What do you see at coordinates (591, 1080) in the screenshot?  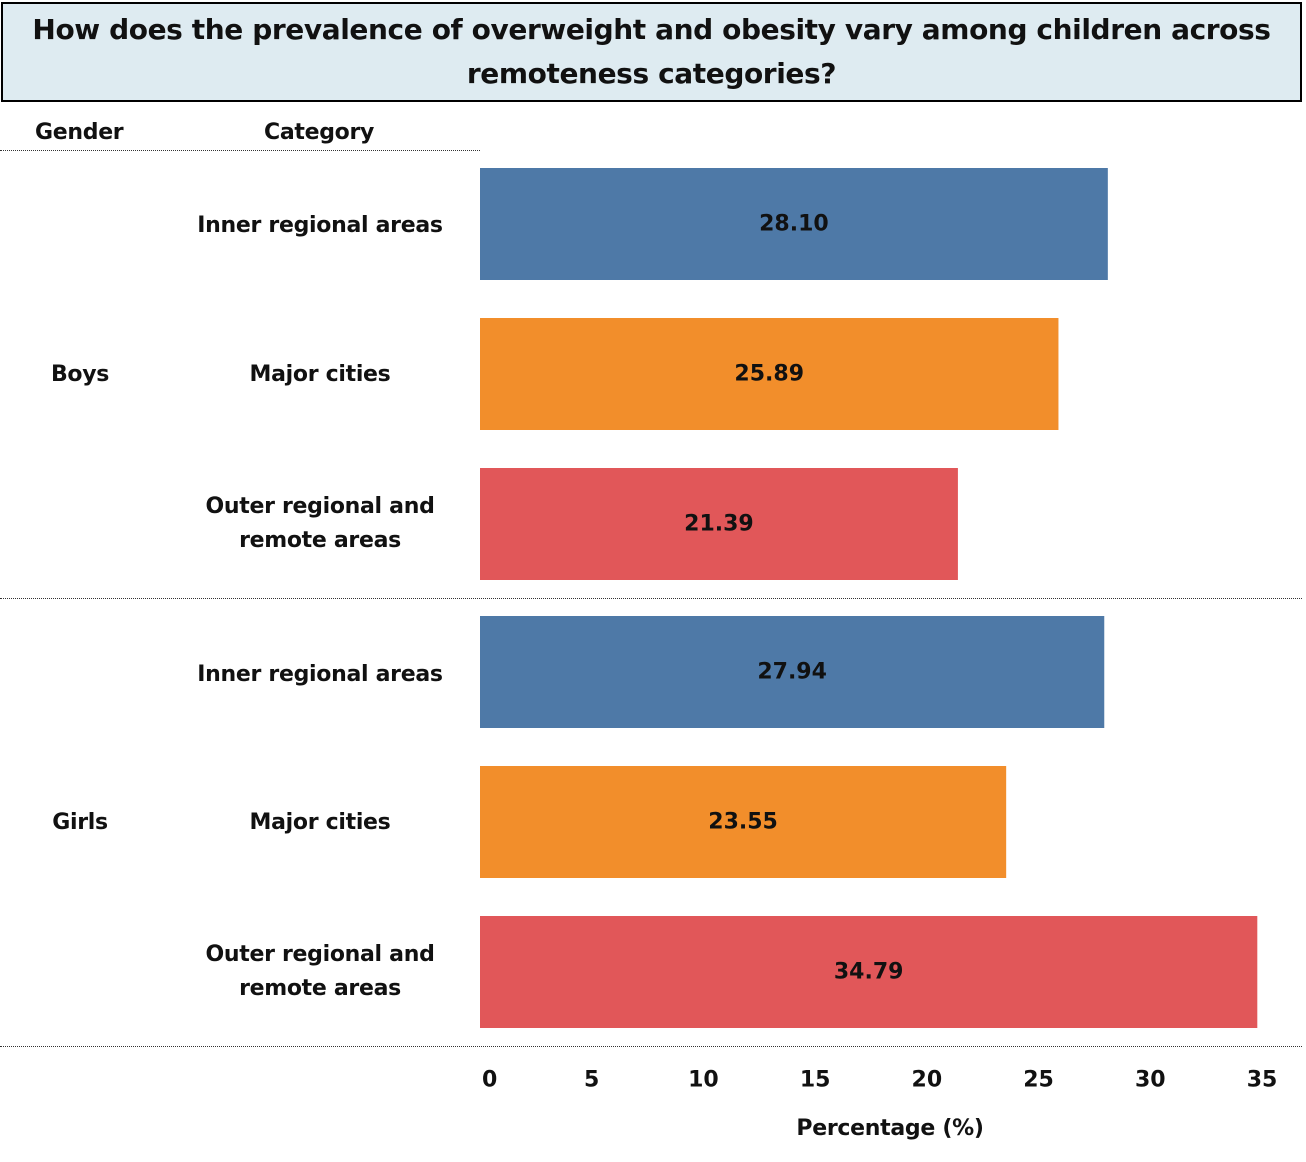 I see `x-tick-label-5: 5` at bounding box center [591, 1080].